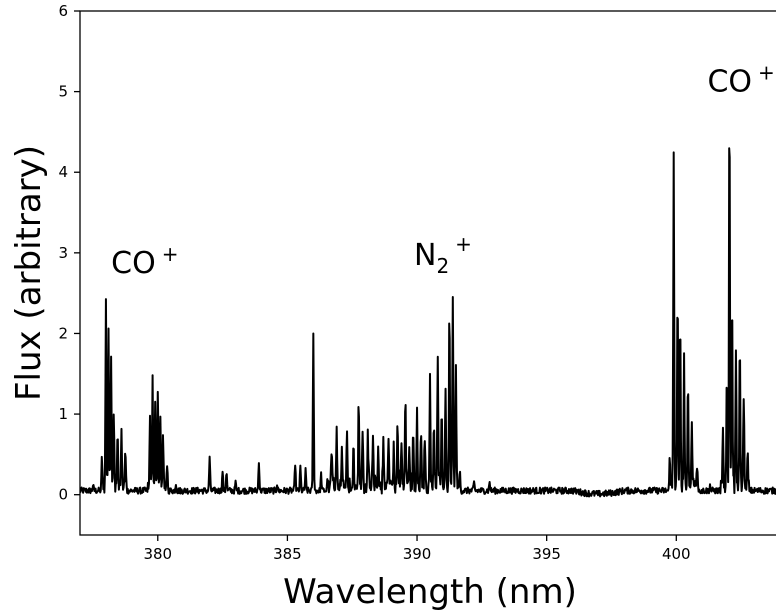  I want to click on x-tick-label: 400, so click(676, 554).